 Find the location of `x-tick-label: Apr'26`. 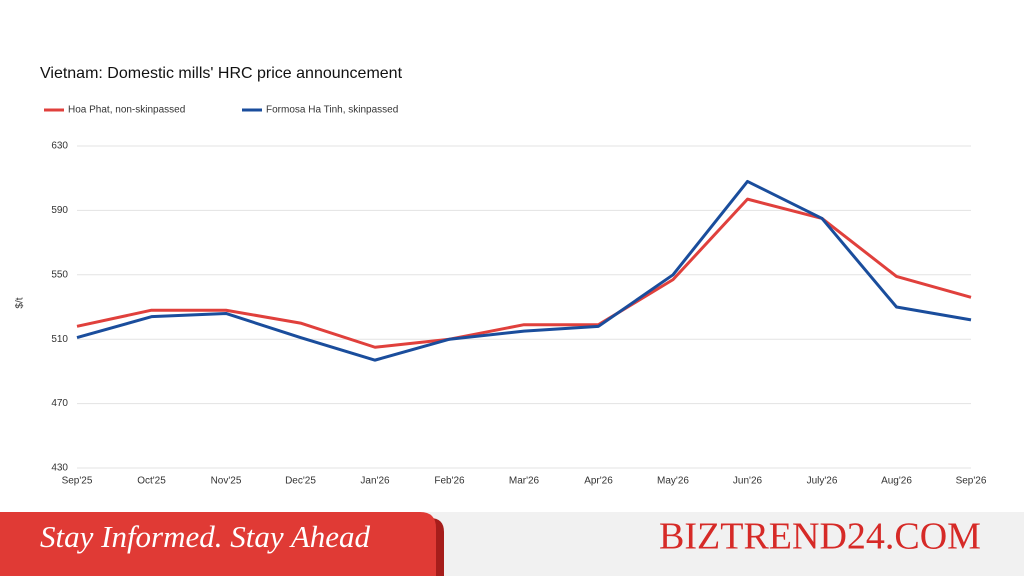

x-tick-label: Apr'26 is located at coordinates (598, 481).